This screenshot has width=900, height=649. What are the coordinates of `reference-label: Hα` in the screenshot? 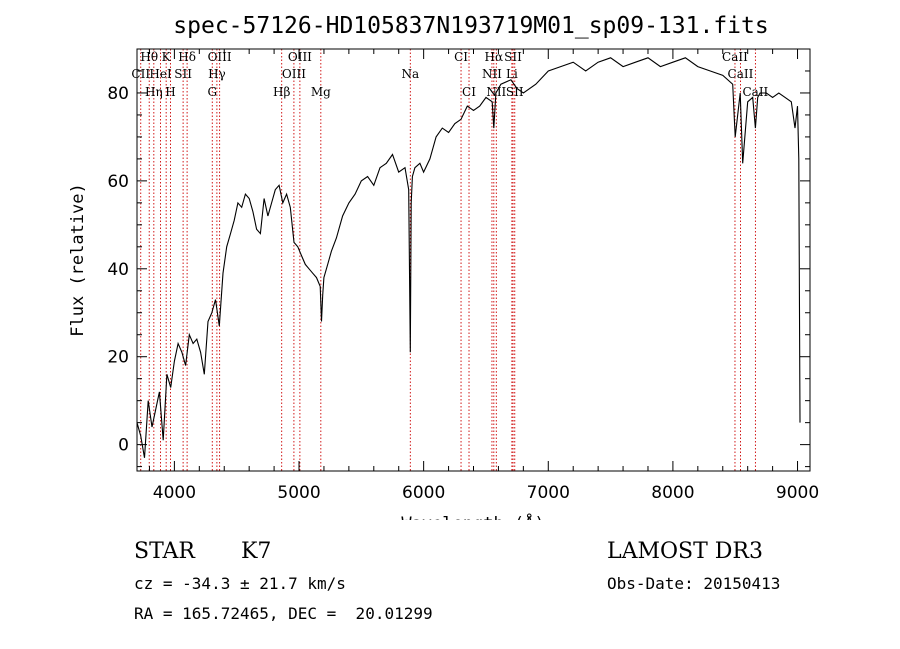 It's located at (494, 57).